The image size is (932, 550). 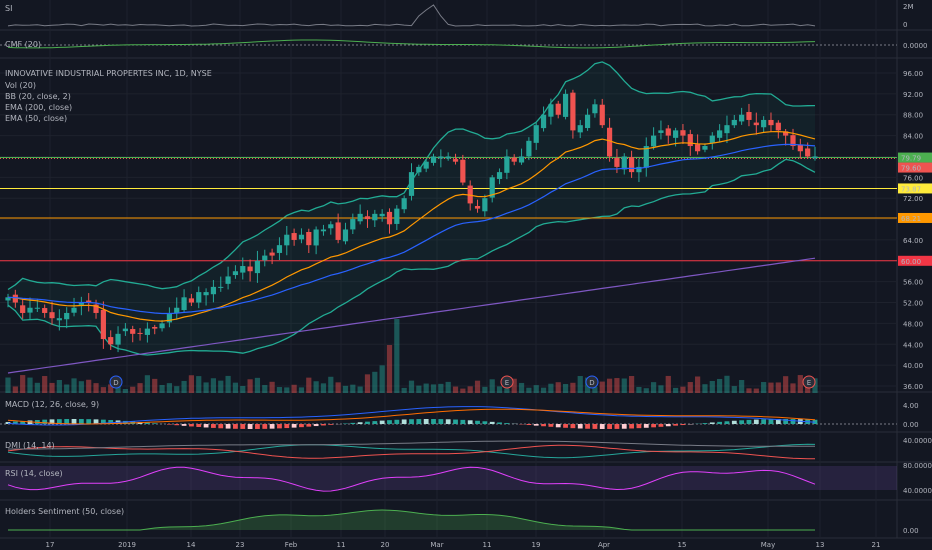 I want to click on price-tag-text: 79.79, so click(x=911, y=159).